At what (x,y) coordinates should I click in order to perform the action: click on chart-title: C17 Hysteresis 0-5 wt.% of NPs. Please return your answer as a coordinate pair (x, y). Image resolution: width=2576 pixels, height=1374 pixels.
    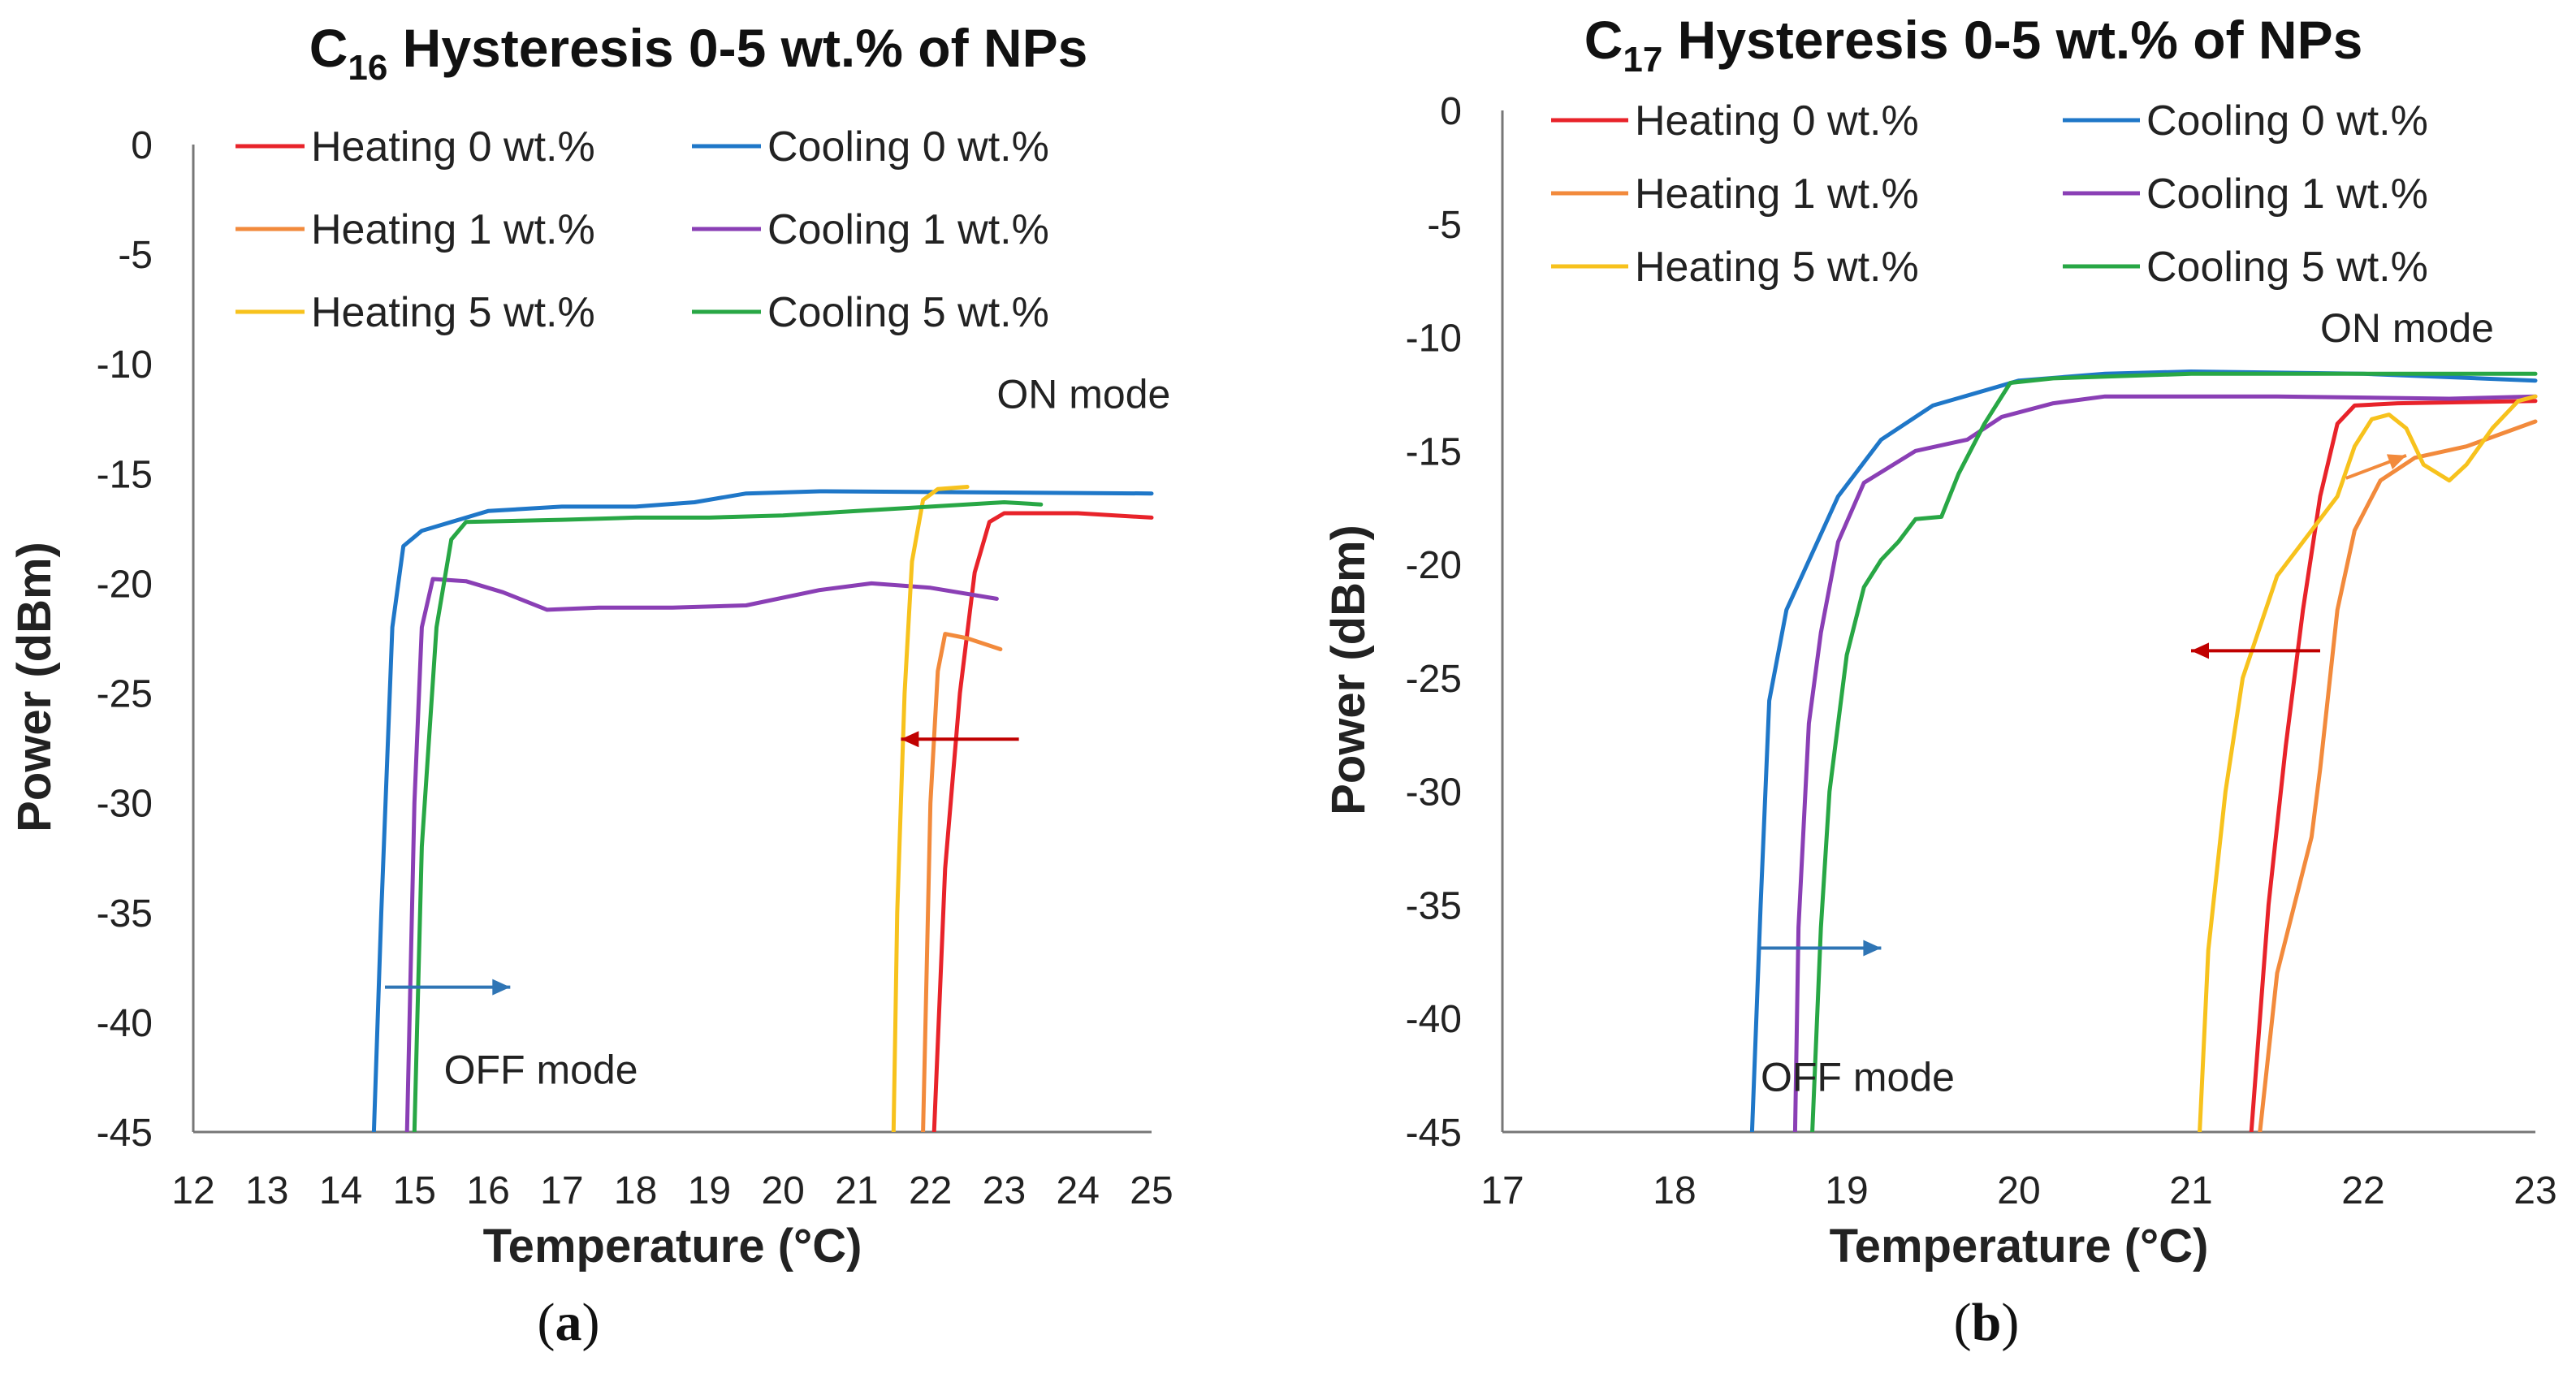
    Looking at the image, I should click on (1973, 45).